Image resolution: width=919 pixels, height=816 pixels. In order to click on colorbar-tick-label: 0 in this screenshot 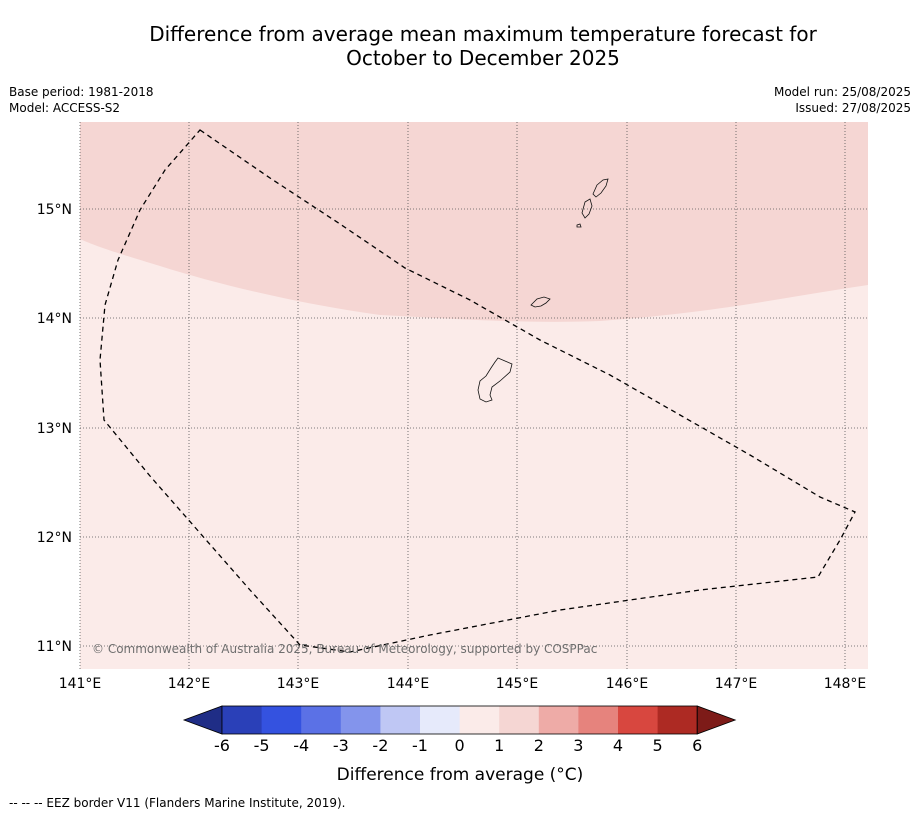, I will do `click(460, 745)`.